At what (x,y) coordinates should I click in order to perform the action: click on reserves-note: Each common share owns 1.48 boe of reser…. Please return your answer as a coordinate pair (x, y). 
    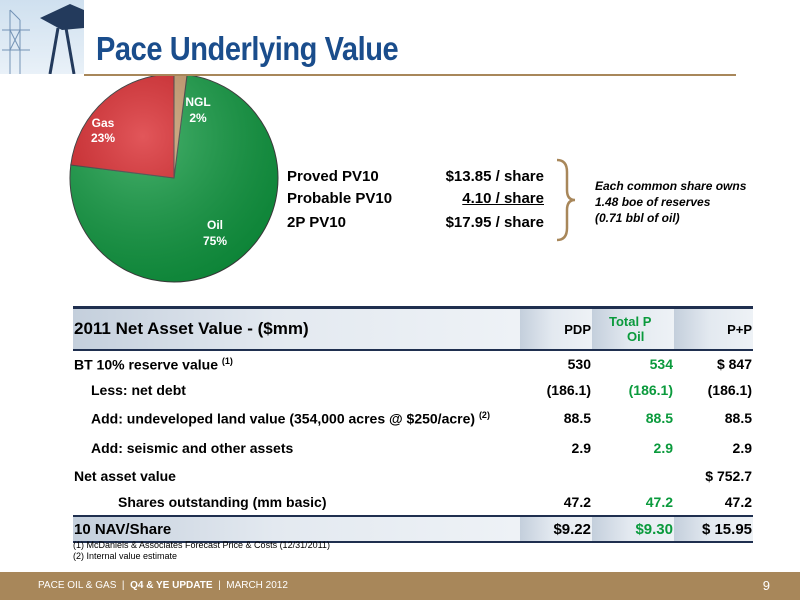
    Looking at the image, I should click on (670, 202).